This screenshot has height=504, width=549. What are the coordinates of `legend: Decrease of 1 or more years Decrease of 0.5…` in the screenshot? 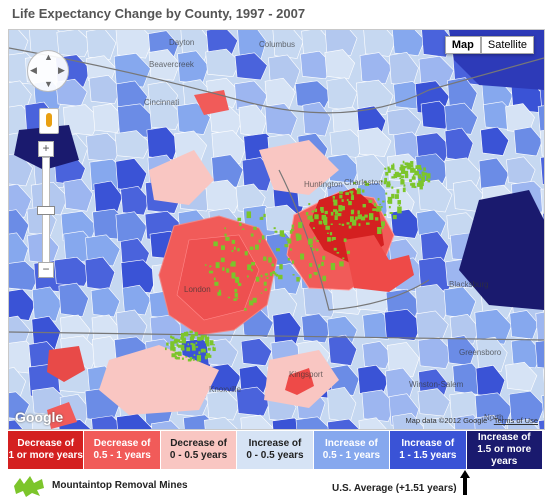 It's located at (275, 450).